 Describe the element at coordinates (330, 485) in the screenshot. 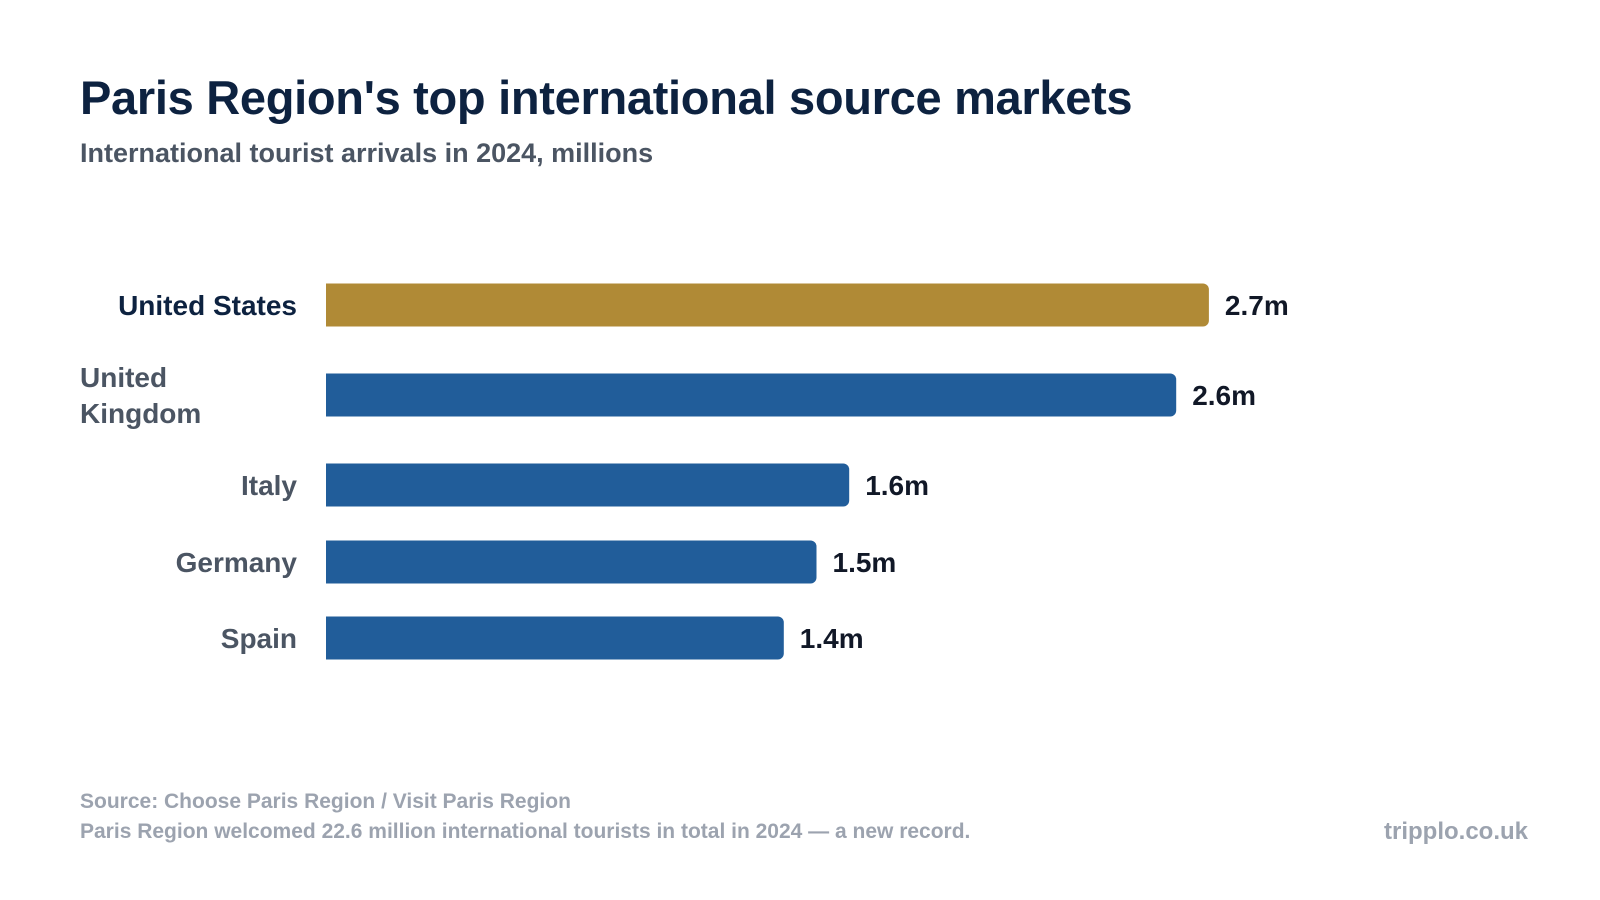

I see `bar-base-italy` at that location.